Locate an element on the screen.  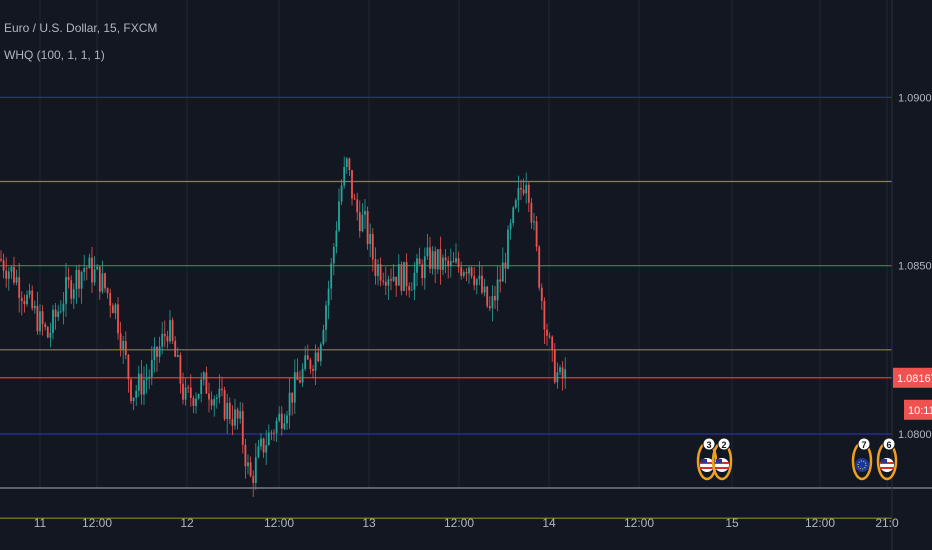
time-tick-label: 12 is located at coordinates (187, 523).